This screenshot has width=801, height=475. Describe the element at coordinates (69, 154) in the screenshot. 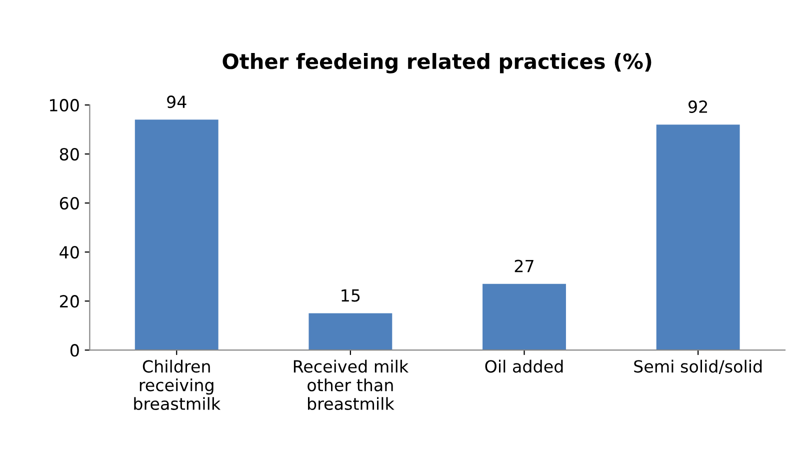

I see `y-tick-label: 80` at that location.